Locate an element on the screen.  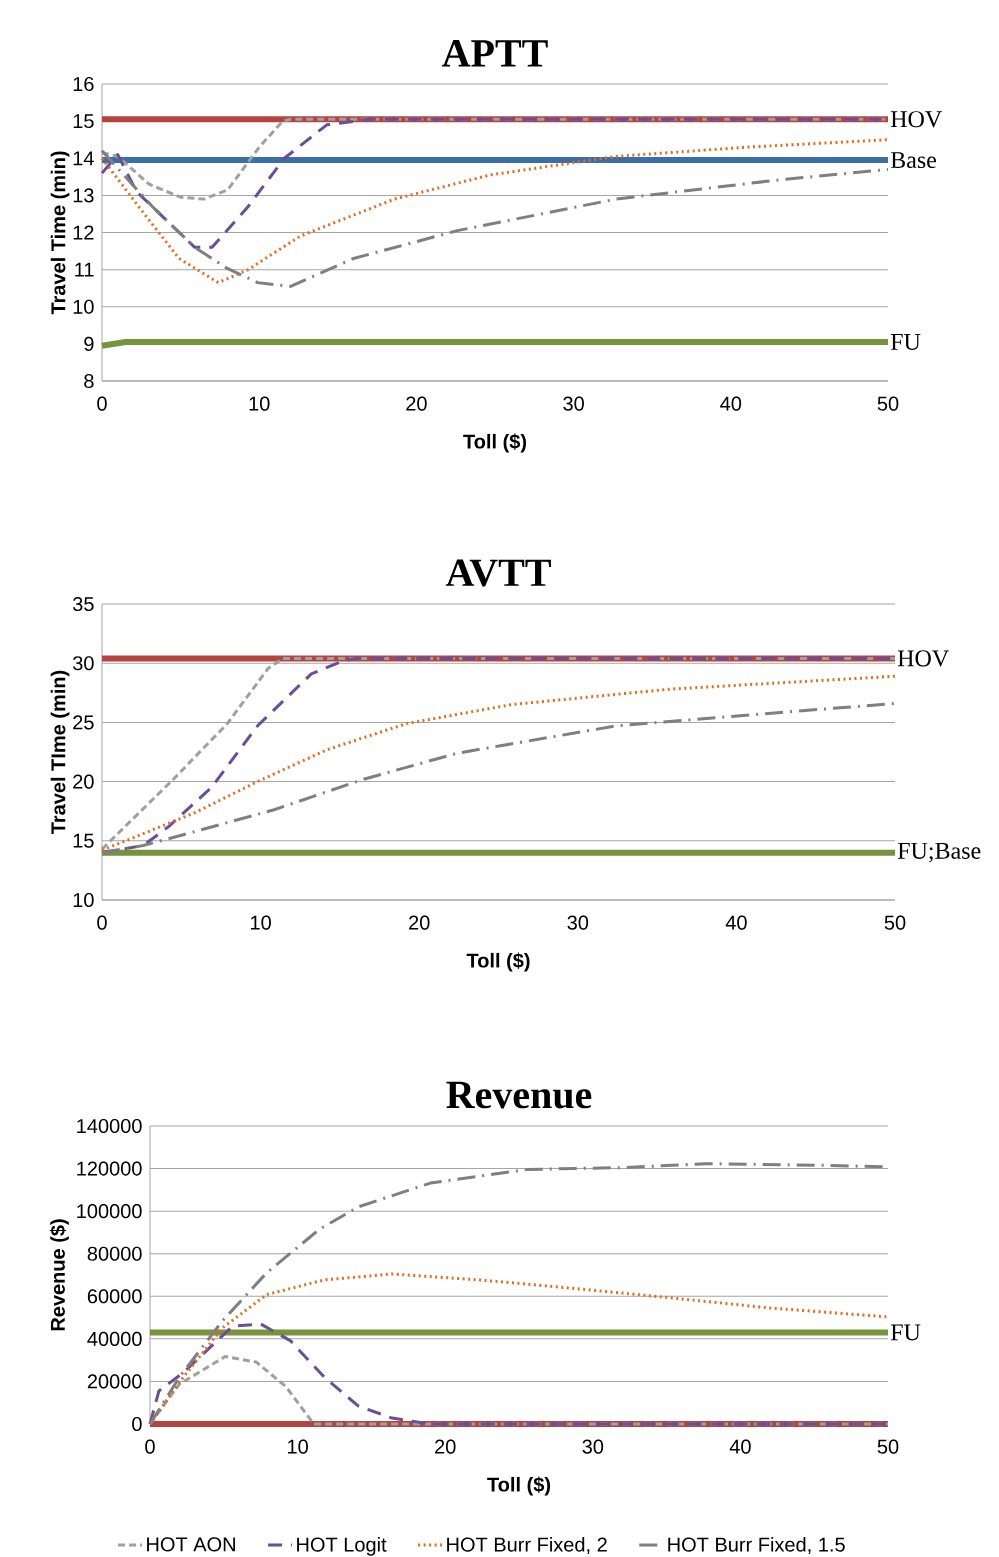
y-tick-label: 11 is located at coordinates (84, 269).